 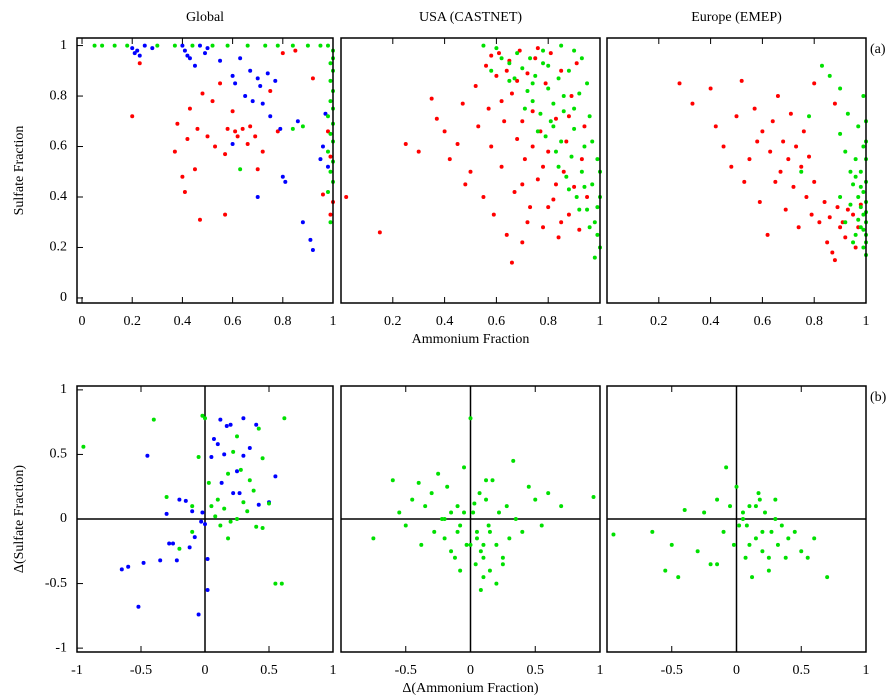 What do you see at coordinates (19, 171) in the screenshot?
I see `y-axis-label: Sulfate Fraction` at bounding box center [19, 171].